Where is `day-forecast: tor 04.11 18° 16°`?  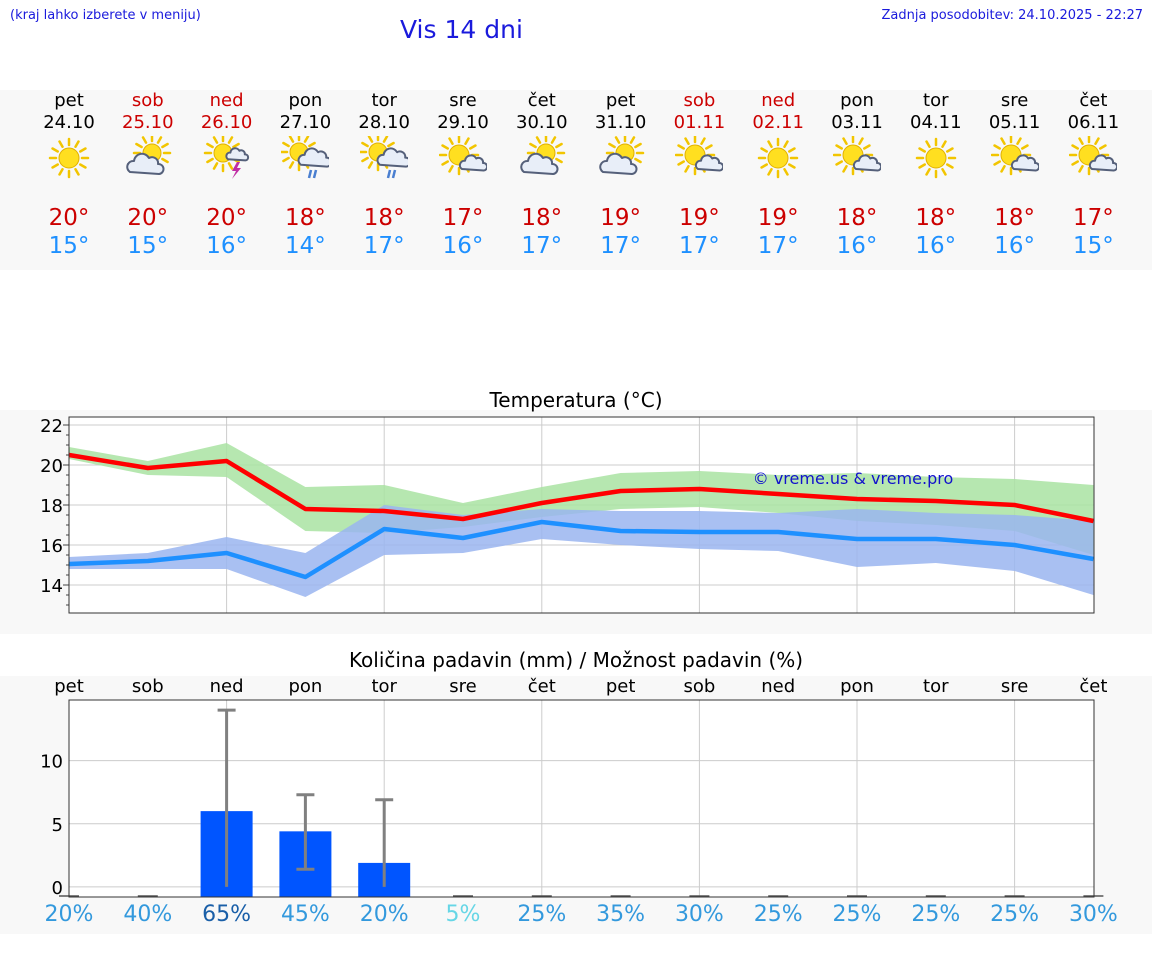 day-forecast: tor 04.11 18° 16° is located at coordinates (936, 175).